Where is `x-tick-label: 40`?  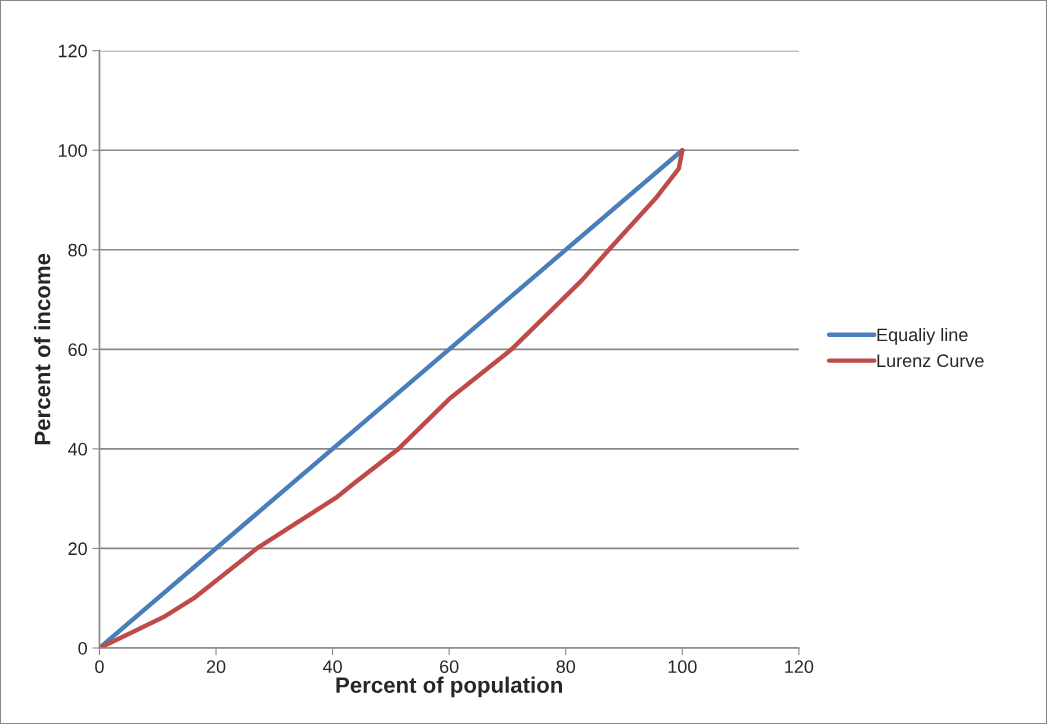
x-tick-label: 40 is located at coordinates (332, 667).